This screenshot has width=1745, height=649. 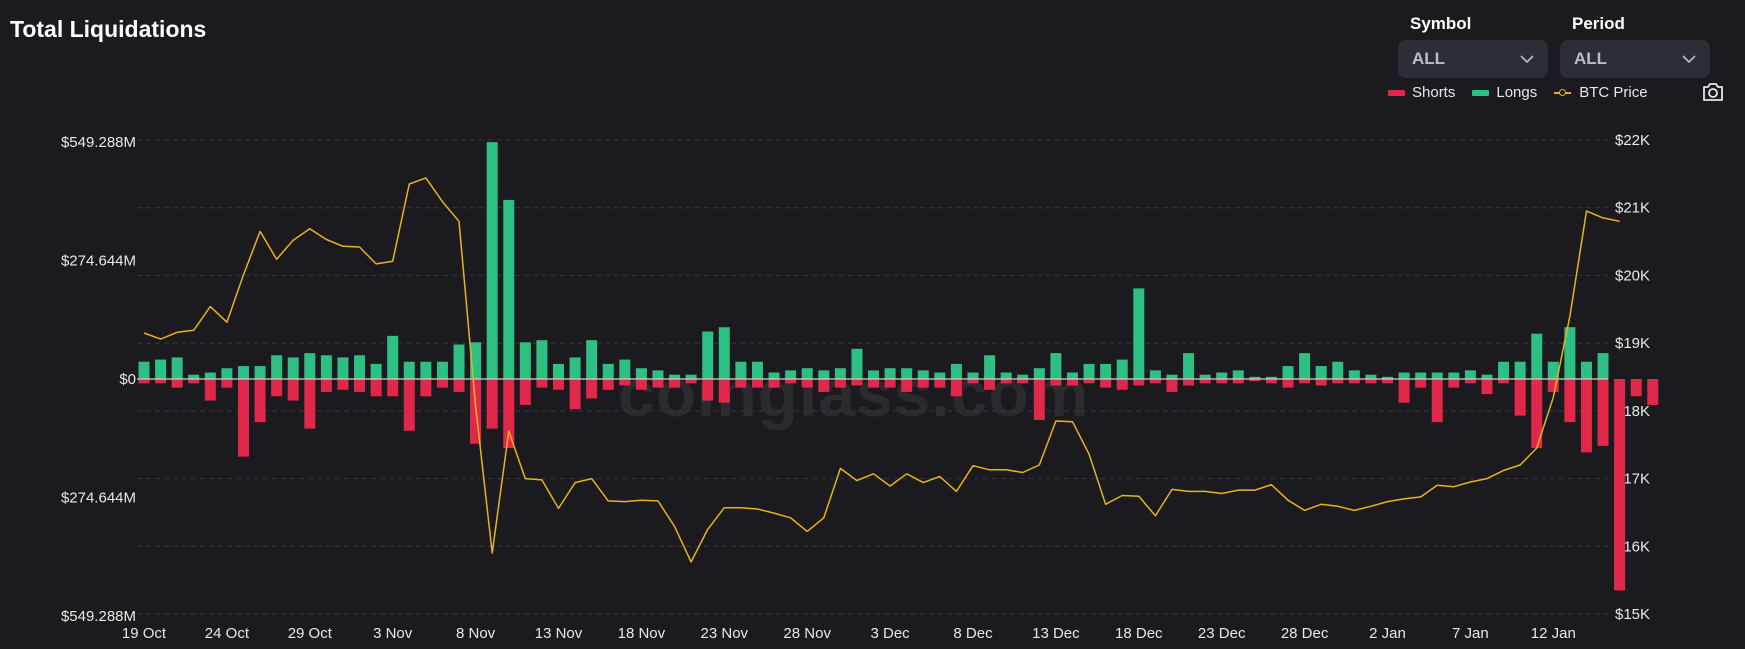 I want to click on legend-item-btc-price: BTC Price, so click(x=1601, y=92).